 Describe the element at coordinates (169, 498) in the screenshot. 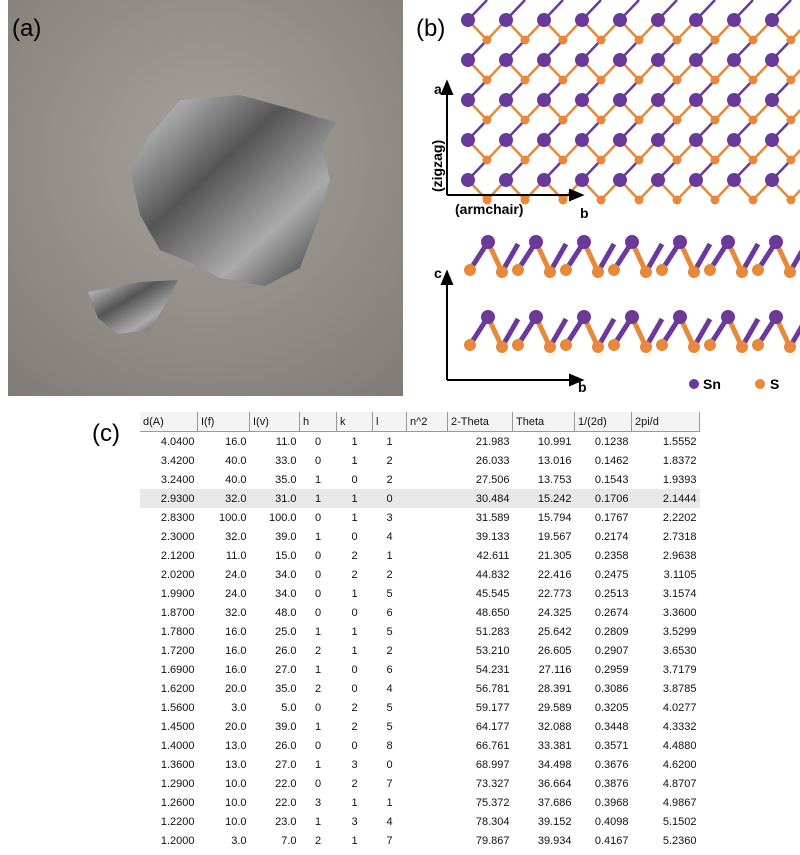

I see `table-cell: 2.9300` at that location.